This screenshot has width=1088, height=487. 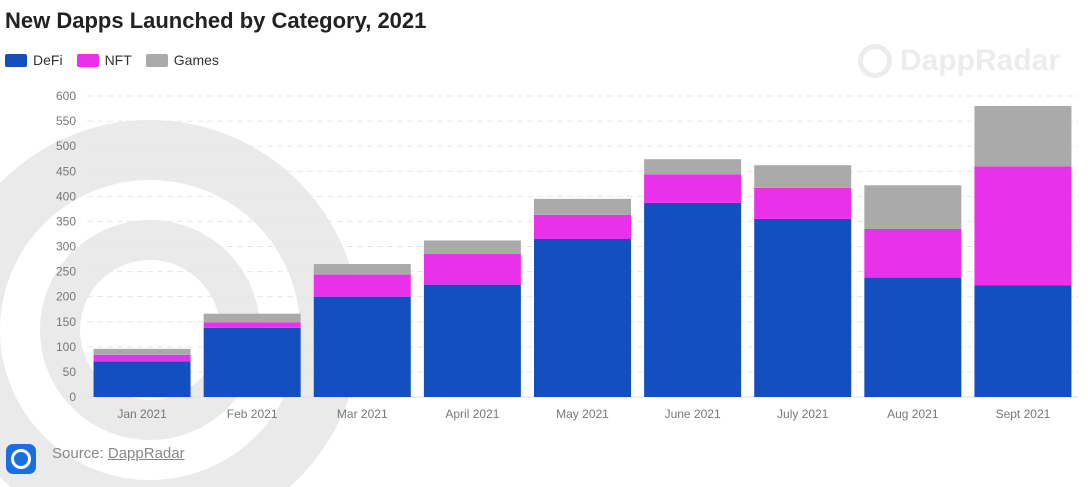 What do you see at coordinates (66, 96) in the screenshot?
I see `y-tick-label: 600` at bounding box center [66, 96].